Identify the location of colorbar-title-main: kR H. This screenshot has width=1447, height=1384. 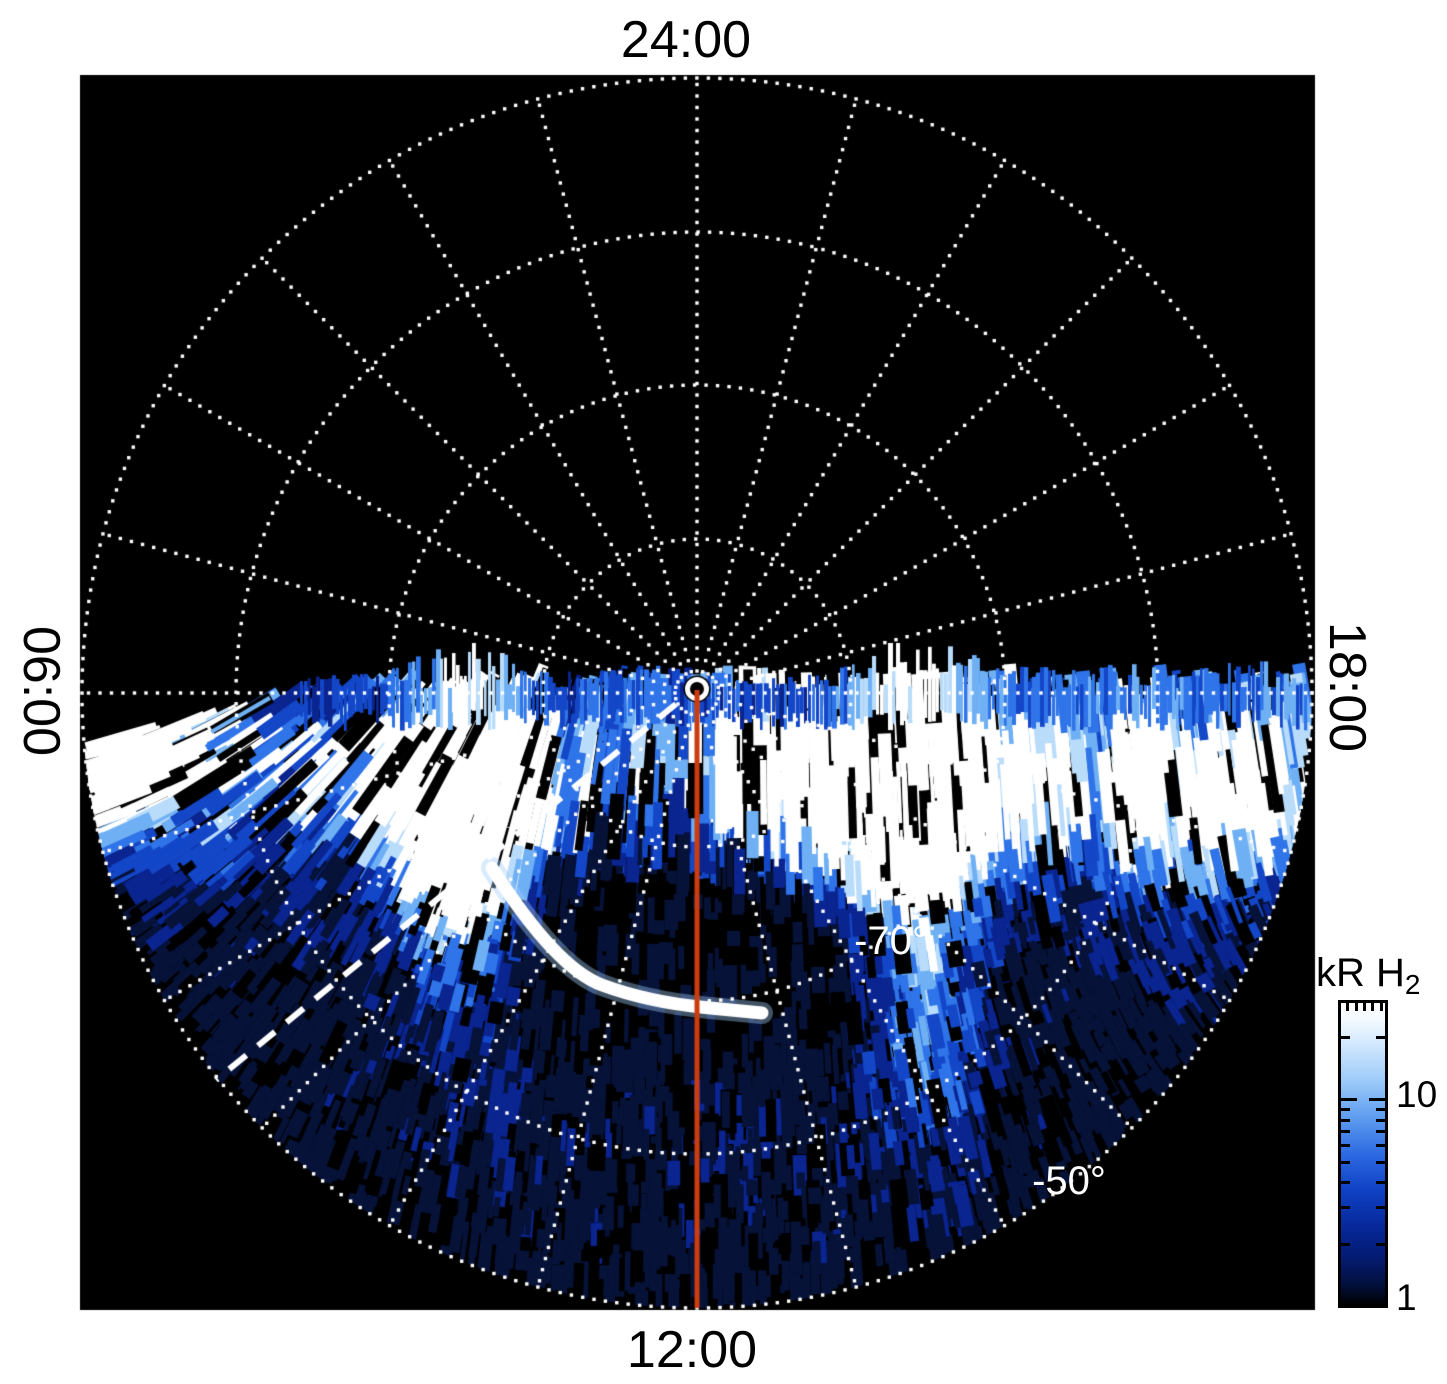
(1360, 973).